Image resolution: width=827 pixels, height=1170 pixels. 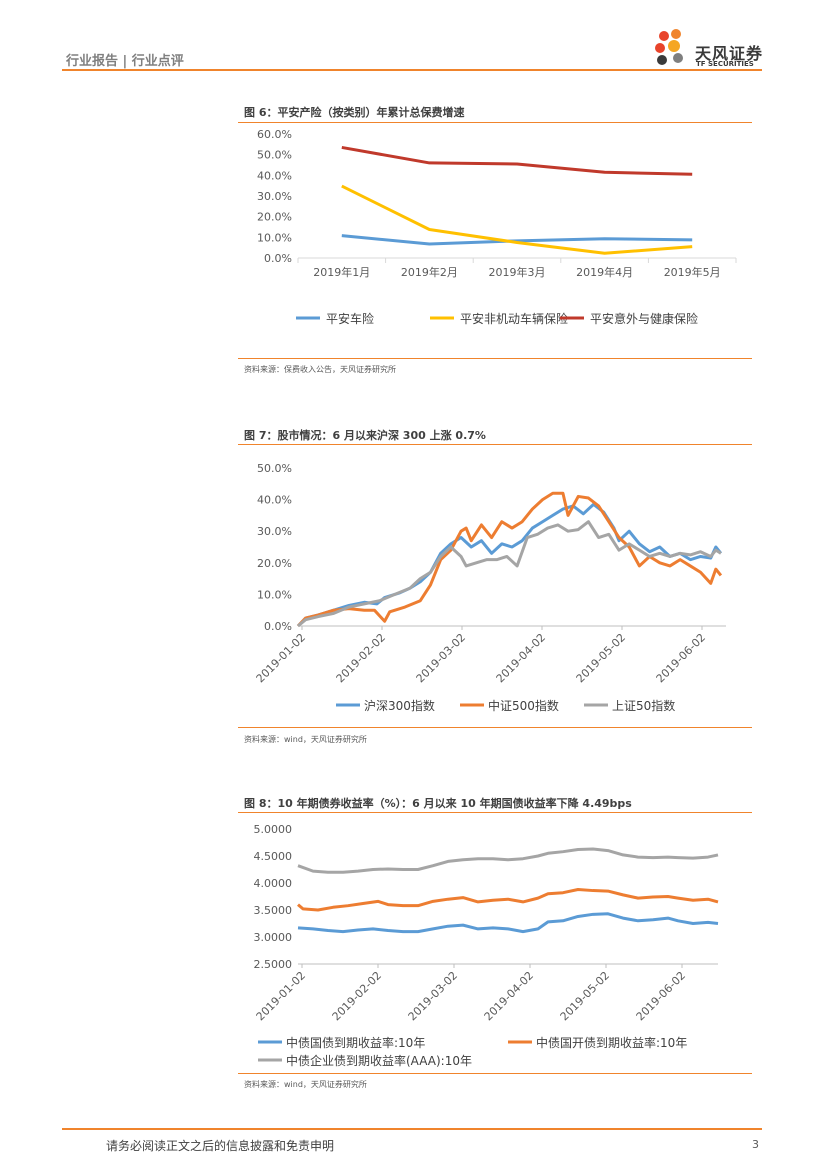 I want to click on y-tick-label: 3.5000, so click(x=273, y=910).